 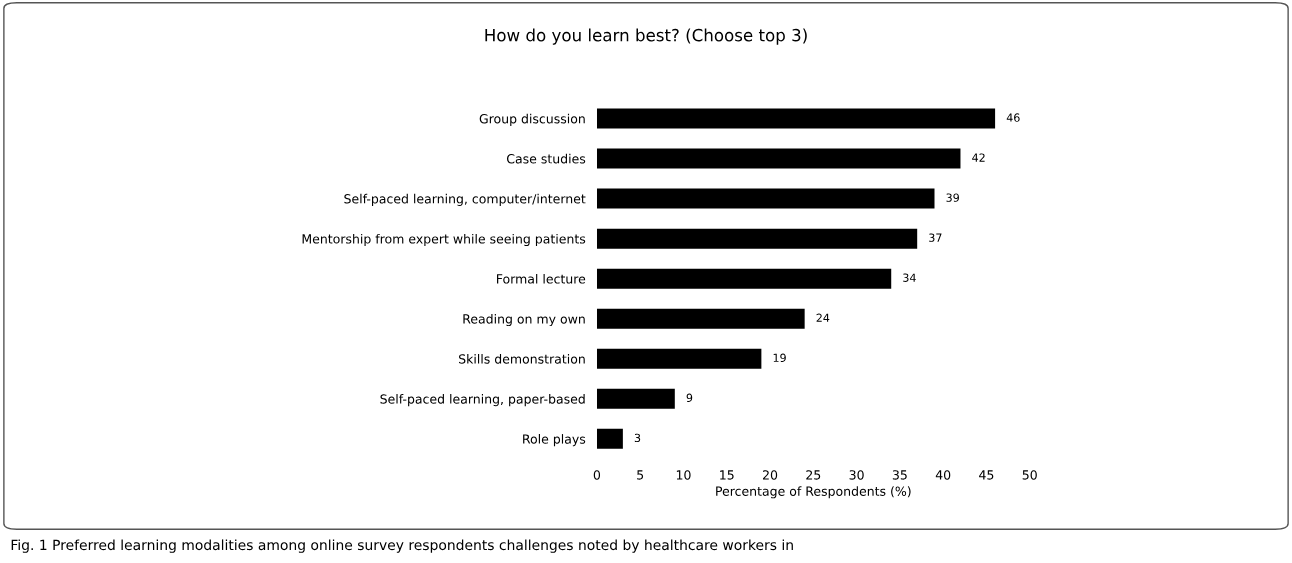 I want to click on x-tick-label: 10, so click(x=683, y=475).